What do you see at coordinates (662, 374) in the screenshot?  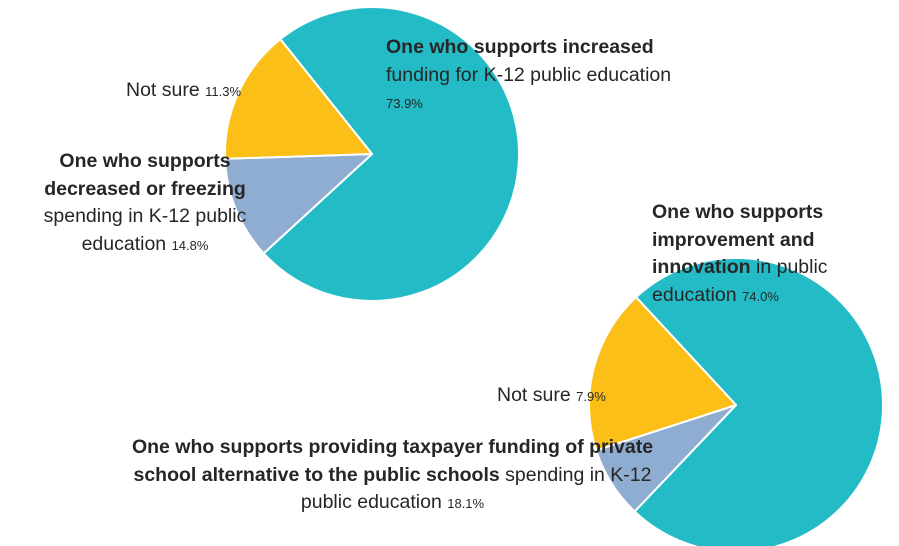 I see `slice-taxpayer-funding` at bounding box center [662, 374].